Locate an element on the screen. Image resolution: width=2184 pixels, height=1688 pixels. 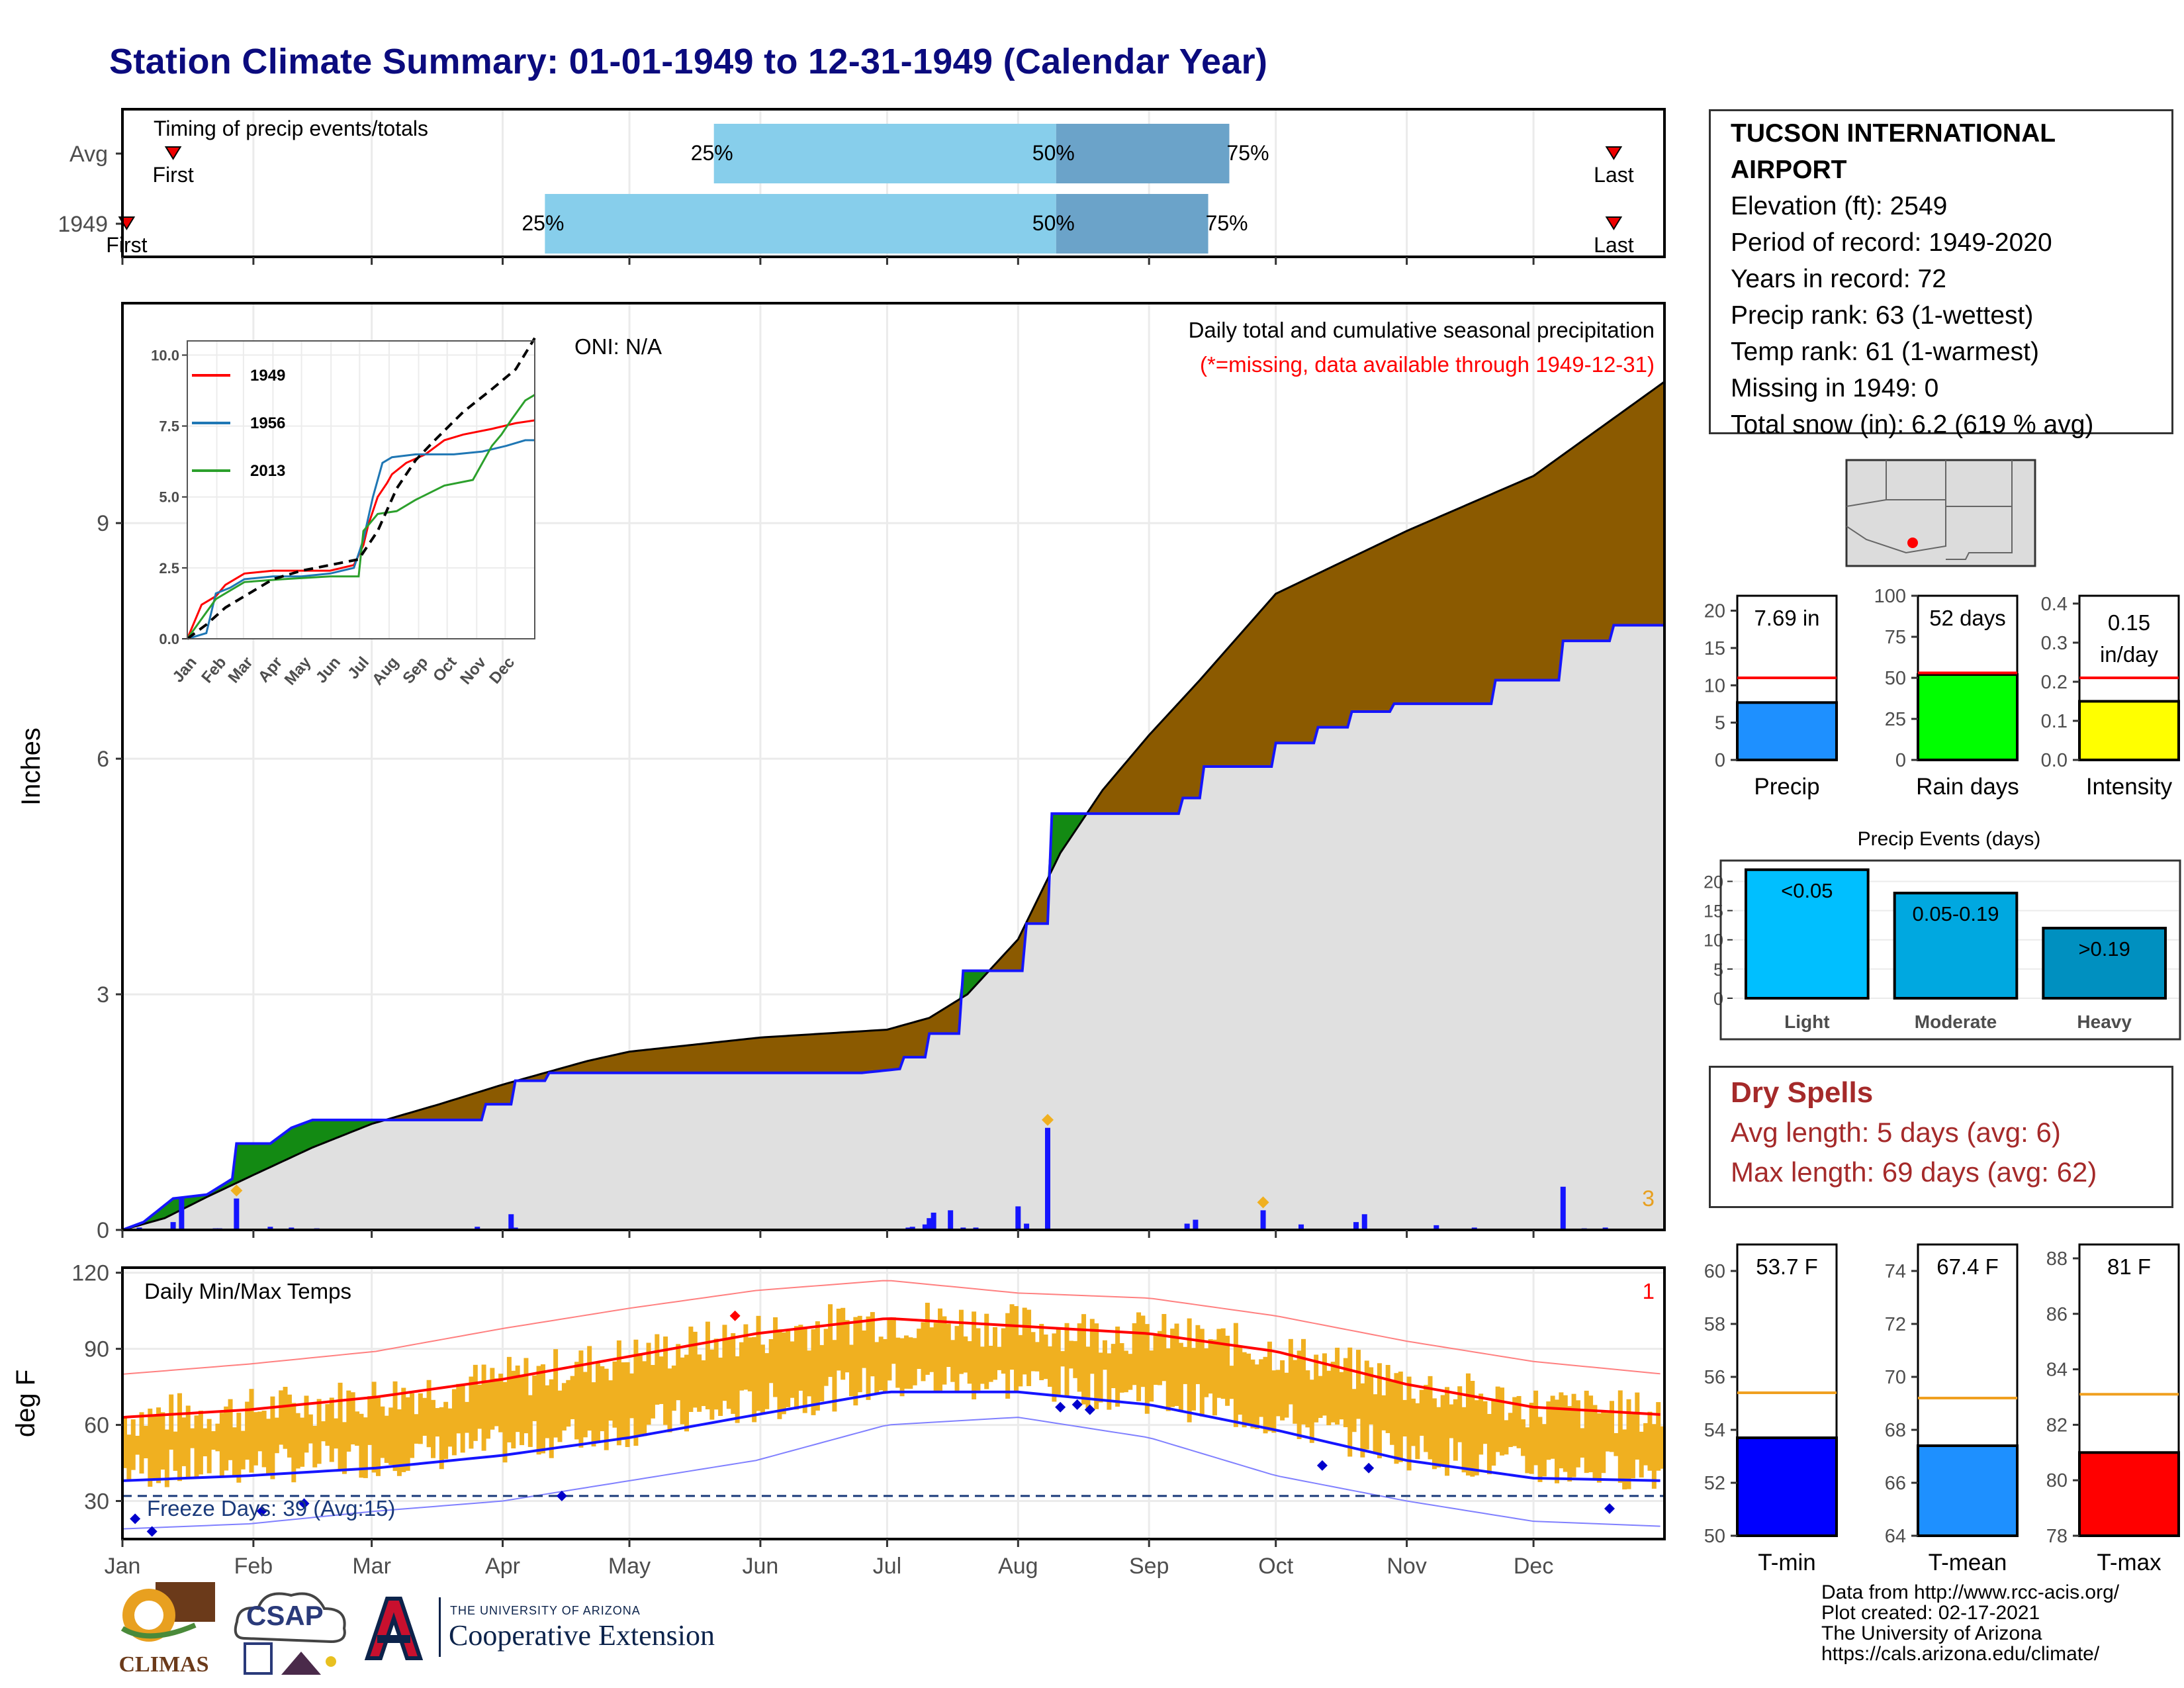
precip-y-tick-label: 0 is located at coordinates (103, 1230).